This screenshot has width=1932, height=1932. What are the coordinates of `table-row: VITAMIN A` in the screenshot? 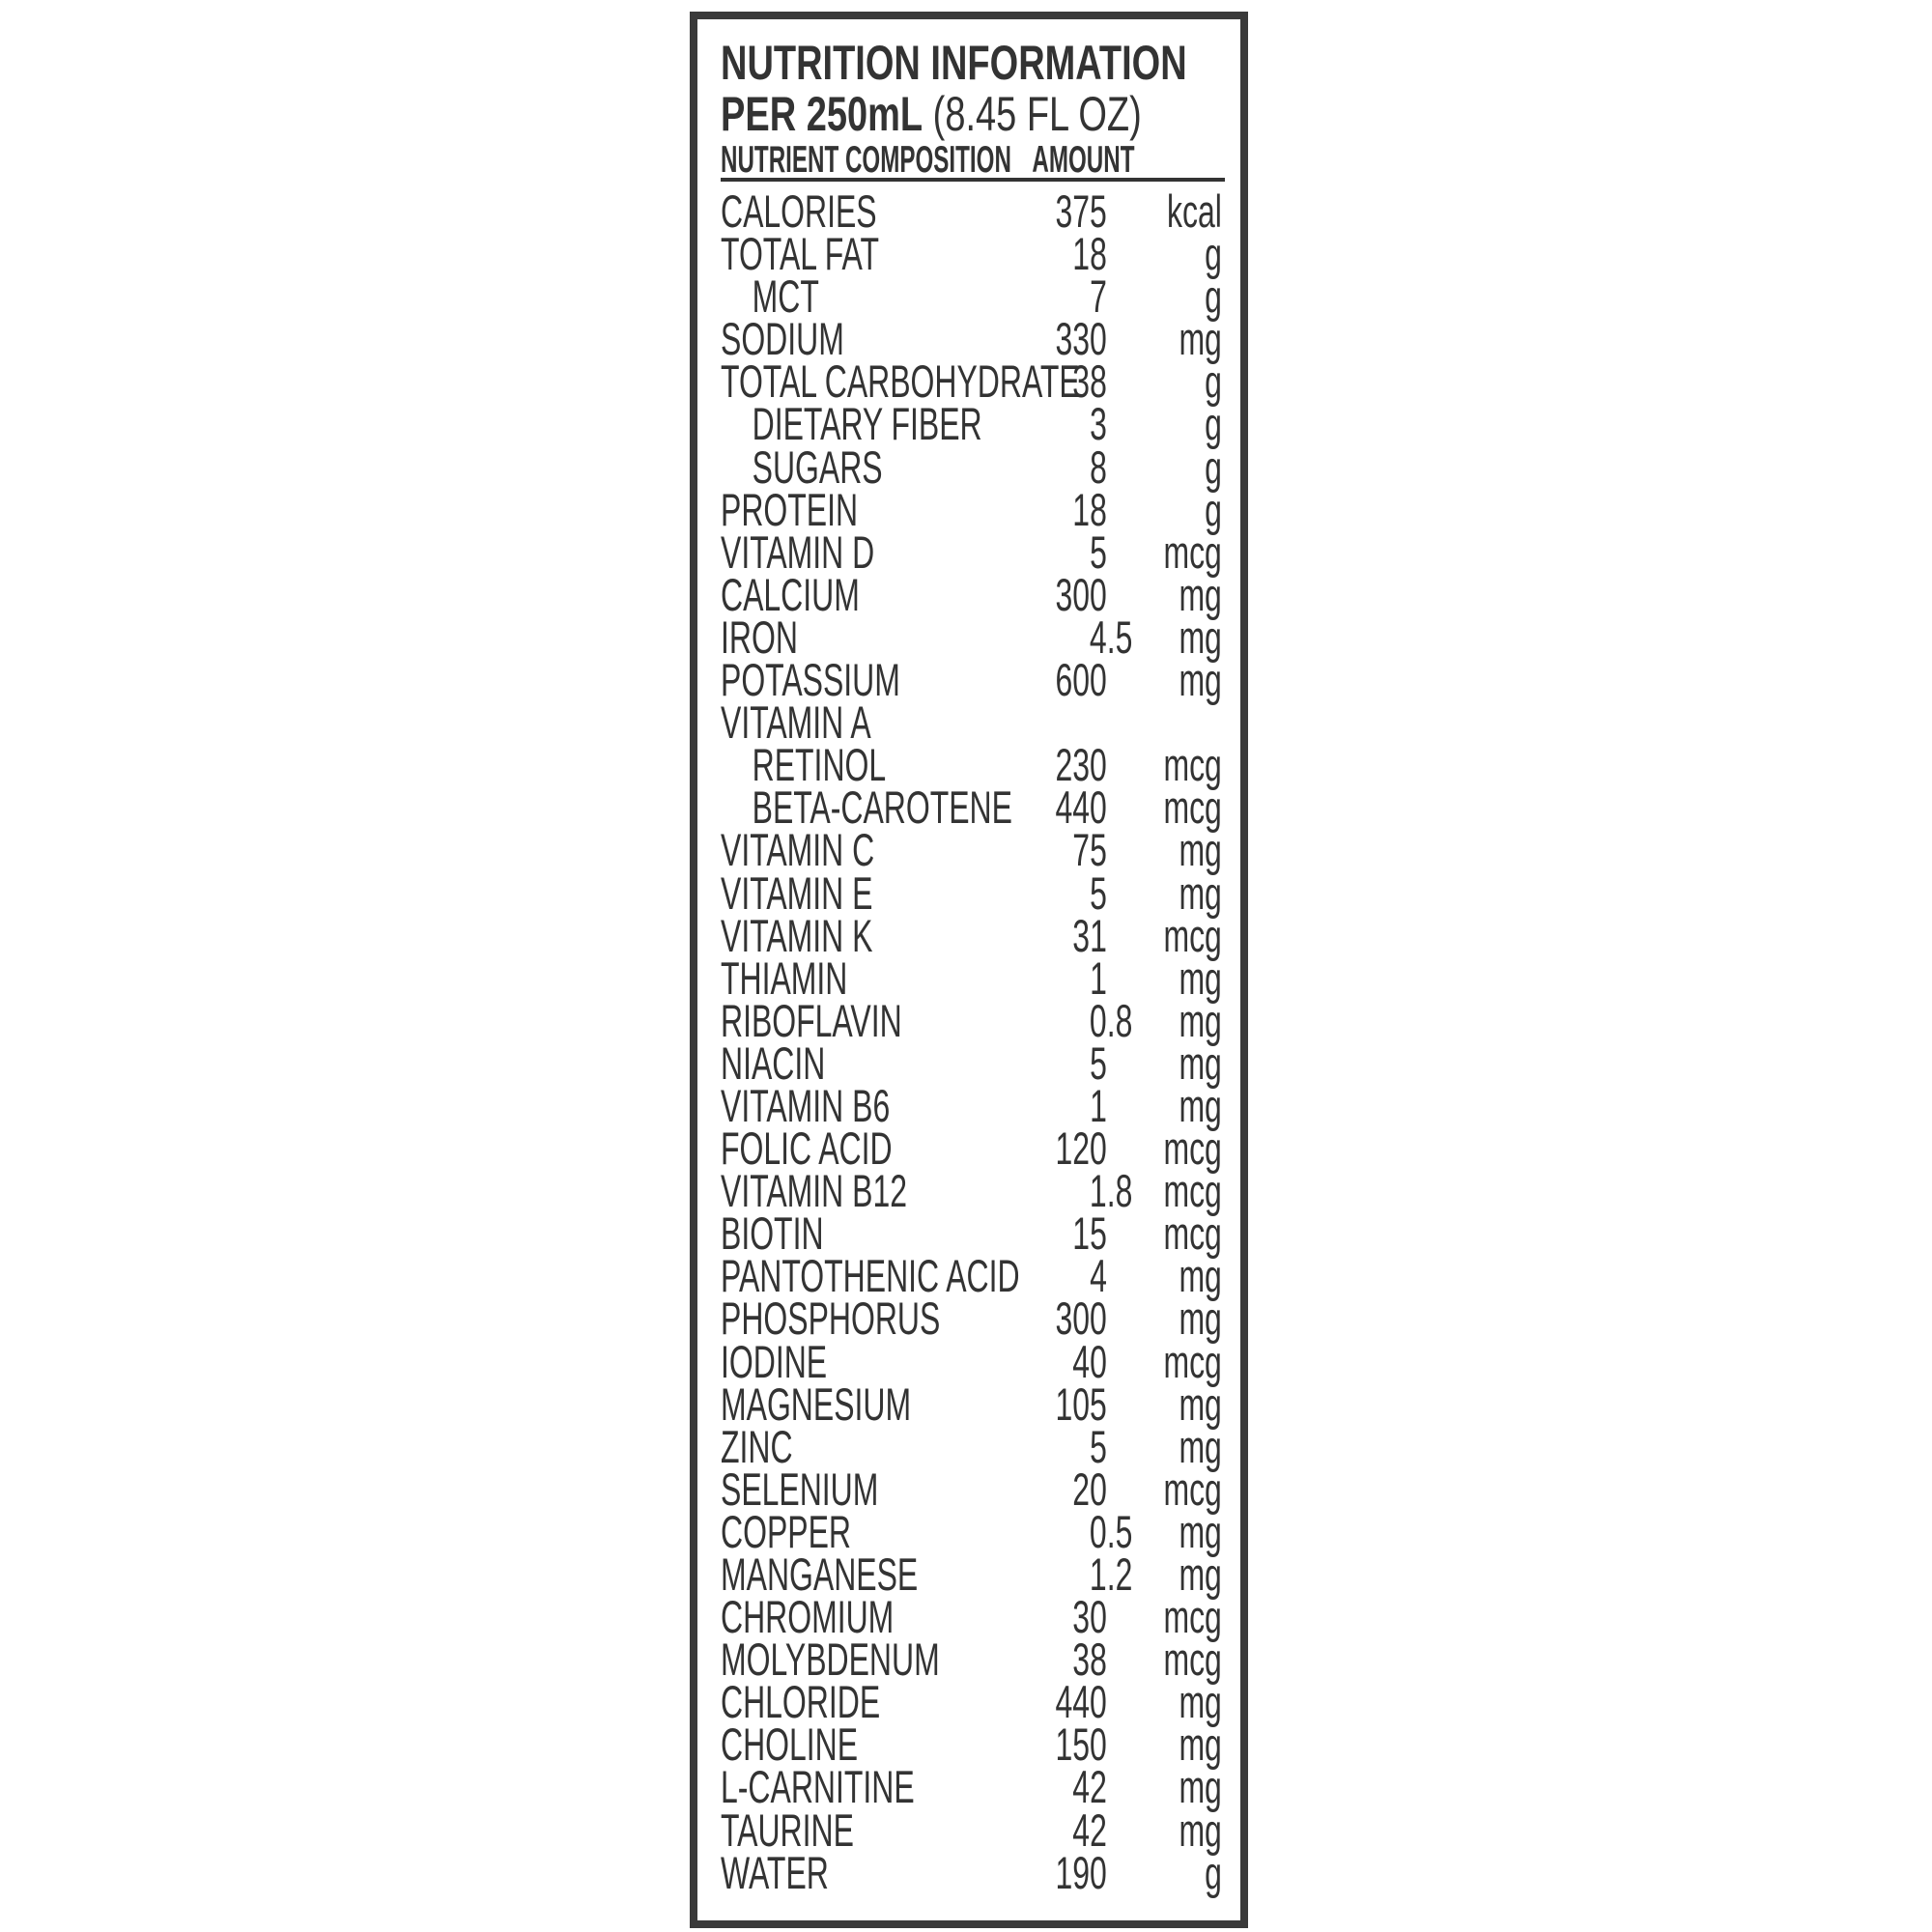 It's located at (983, 722).